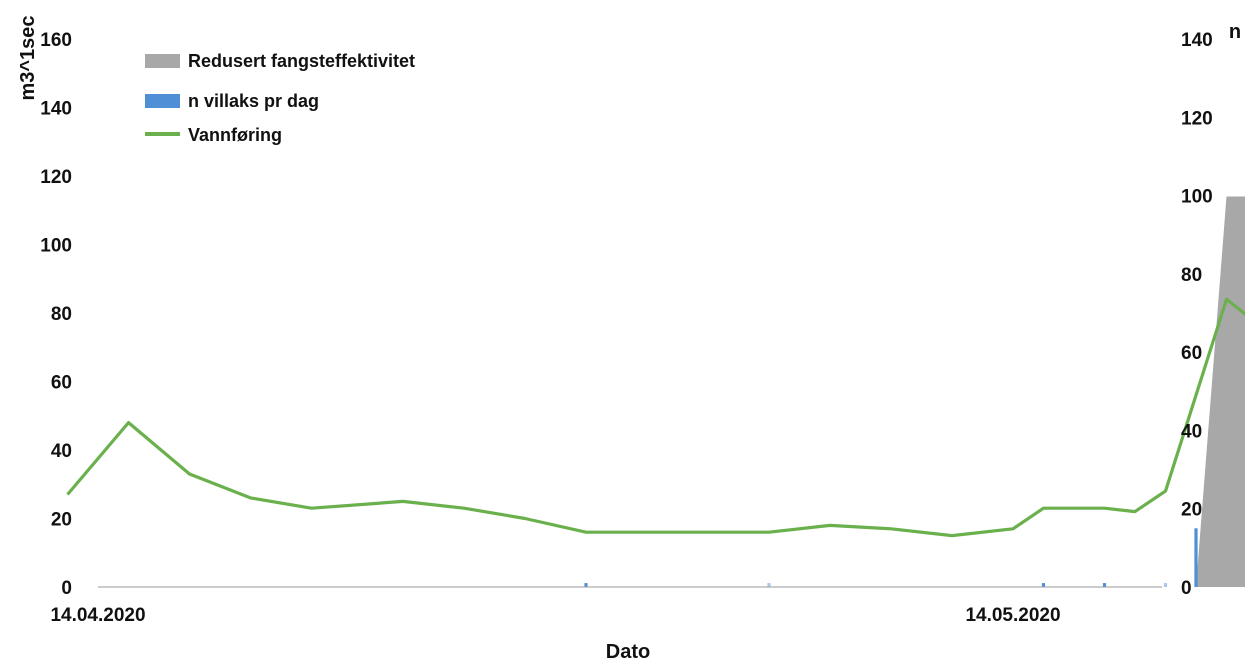 This screenshot has height=664, width=1245. What do you see at coordinates (56, 177) in the screenshot?
I see `left-y-tick-label-6: 120` at bounding box center [56, 177].